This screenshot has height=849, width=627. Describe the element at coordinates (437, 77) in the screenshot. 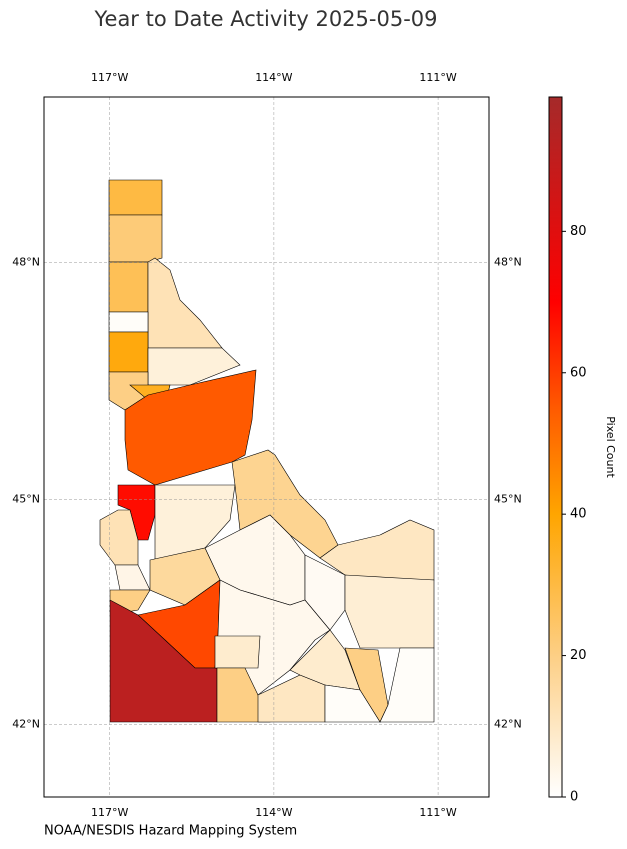

I see `x-tick-label-top: 111°W` at that location.